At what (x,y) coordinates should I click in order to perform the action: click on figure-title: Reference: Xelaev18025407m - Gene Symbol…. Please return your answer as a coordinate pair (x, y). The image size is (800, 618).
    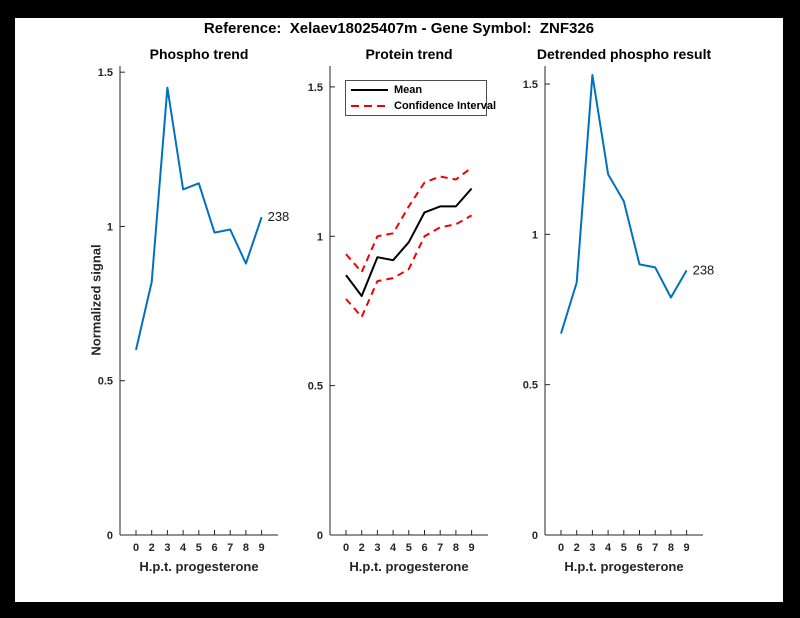
    Looking at the image, I should click on (399, 28).